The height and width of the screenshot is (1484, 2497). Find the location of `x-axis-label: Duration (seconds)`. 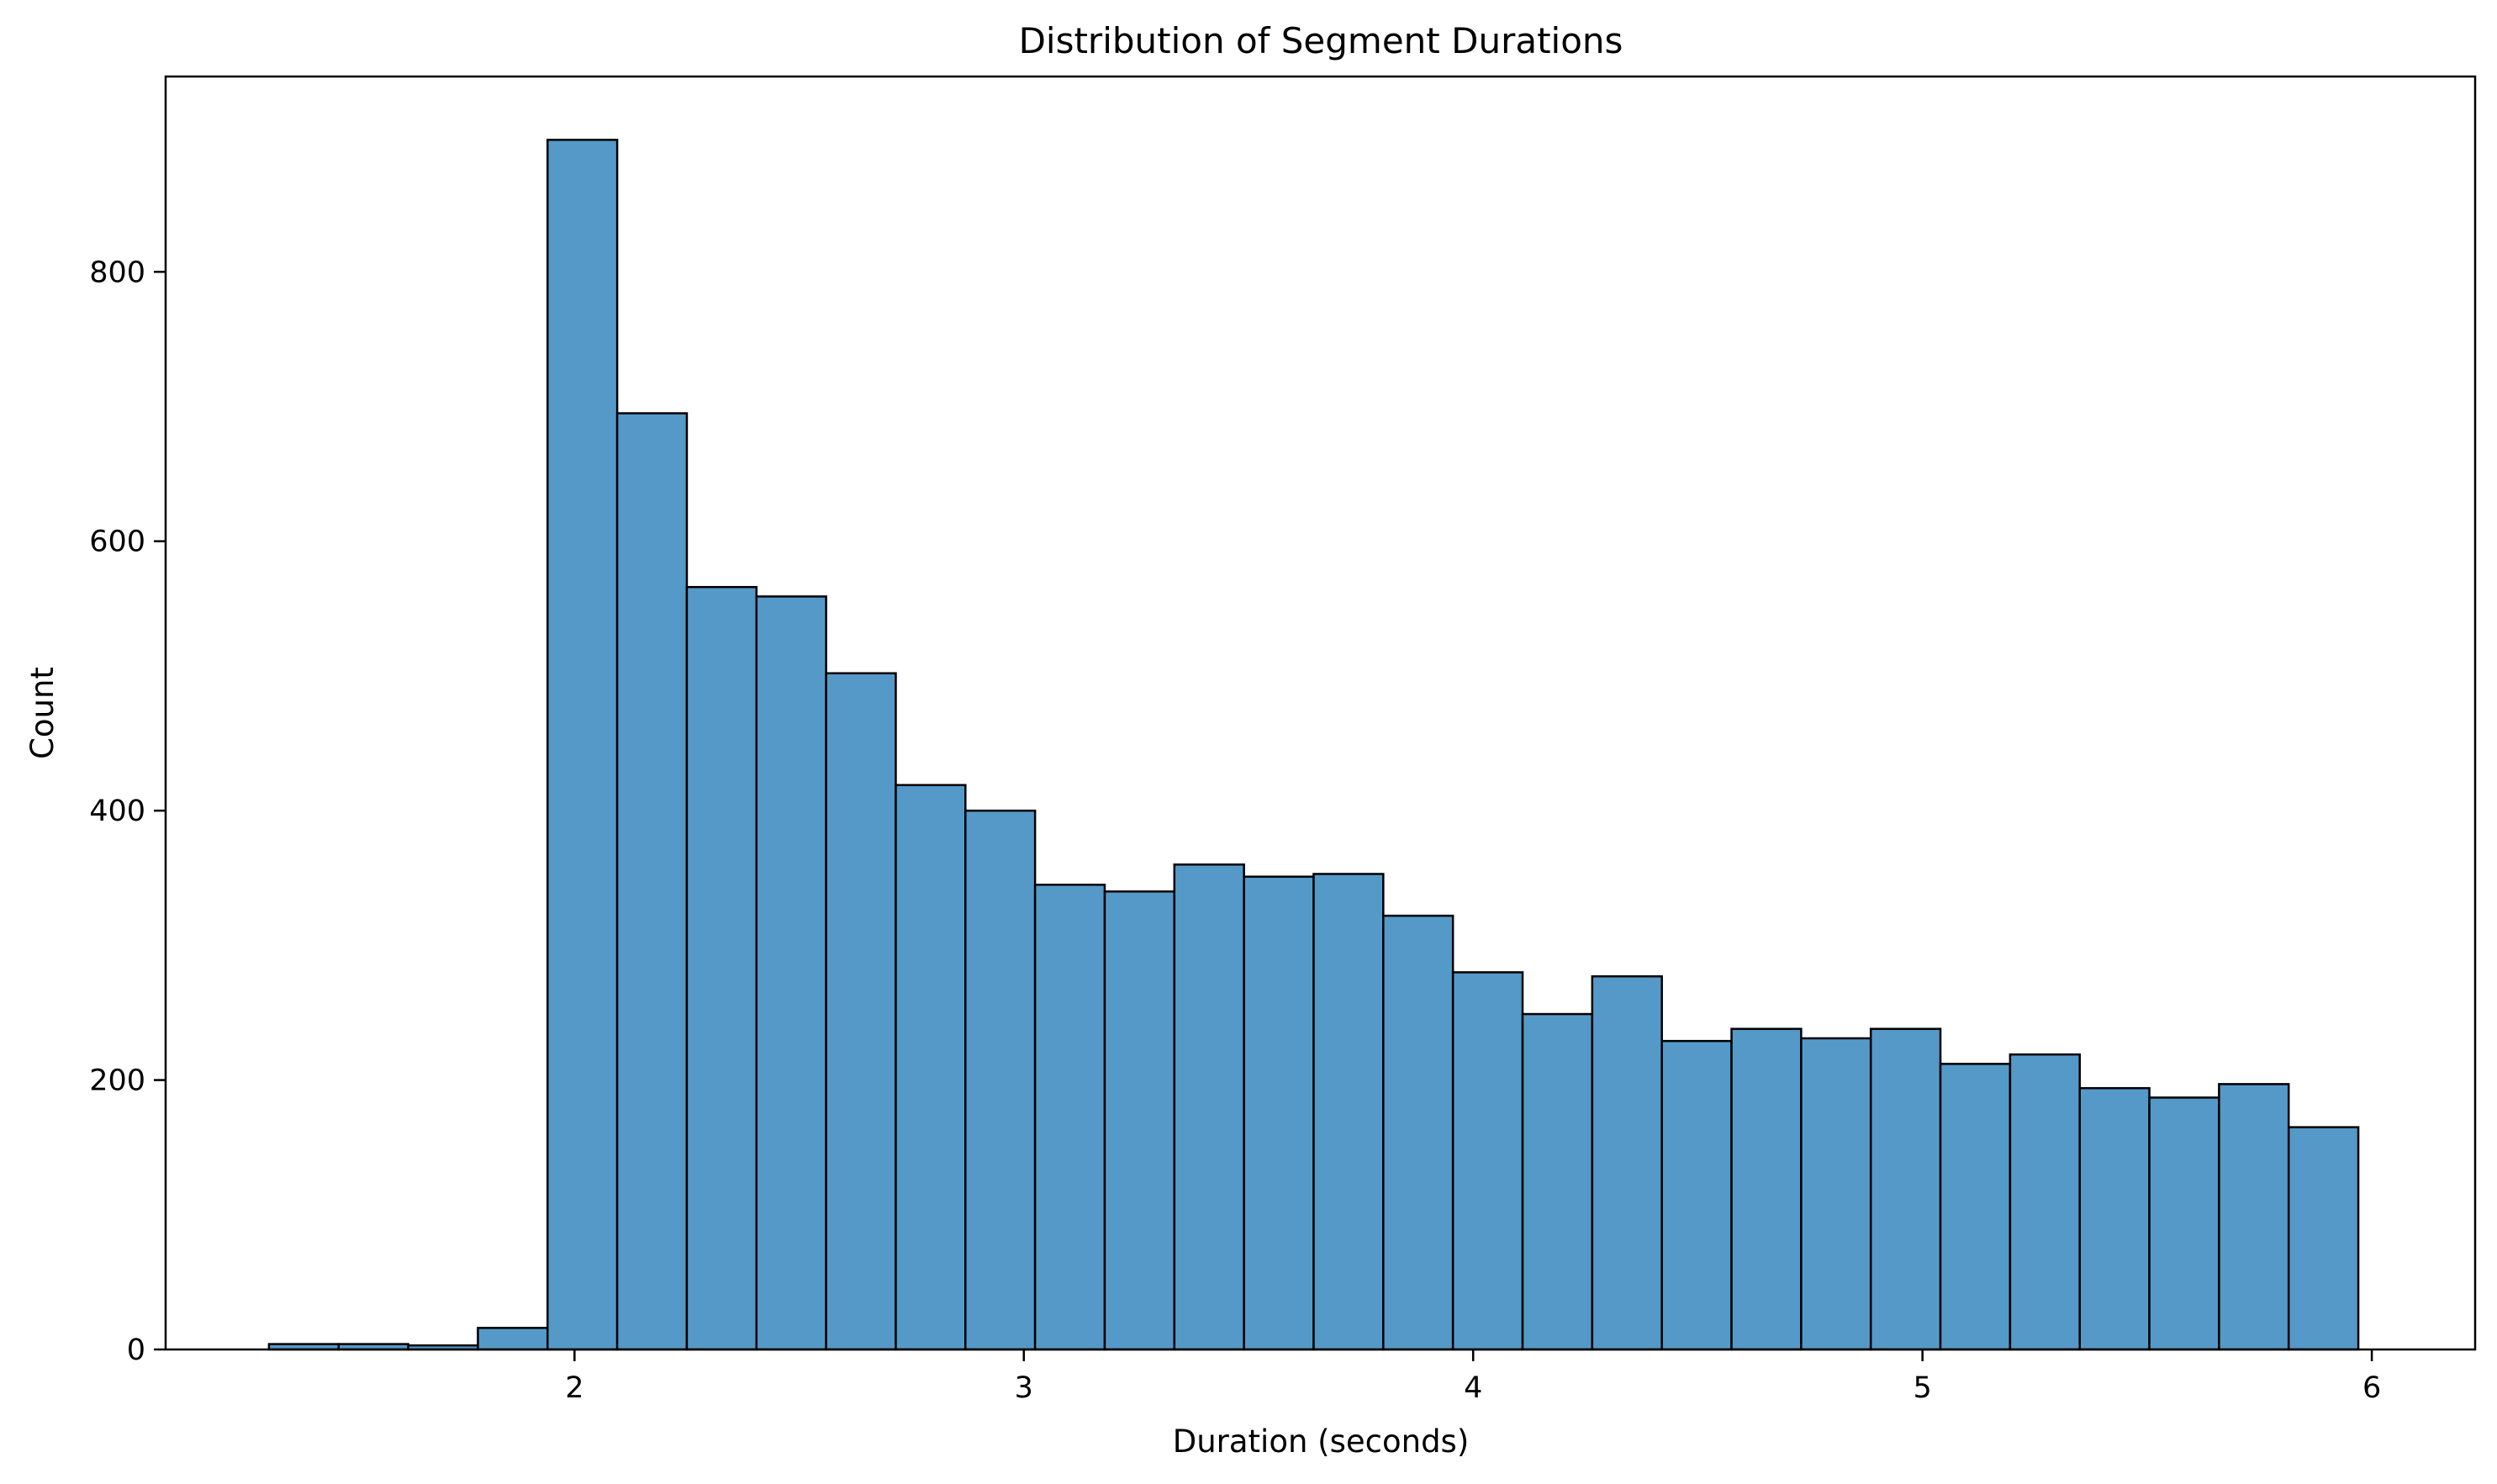

x-axis-label: Duration (seconds) is located at coordinates (1321, 1441).